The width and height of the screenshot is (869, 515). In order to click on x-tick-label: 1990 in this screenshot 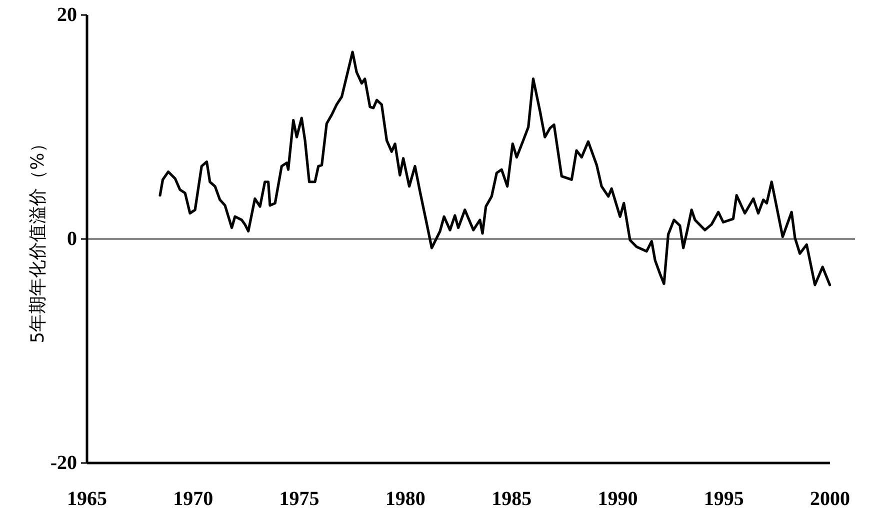, I will do `click(618, 499)`.